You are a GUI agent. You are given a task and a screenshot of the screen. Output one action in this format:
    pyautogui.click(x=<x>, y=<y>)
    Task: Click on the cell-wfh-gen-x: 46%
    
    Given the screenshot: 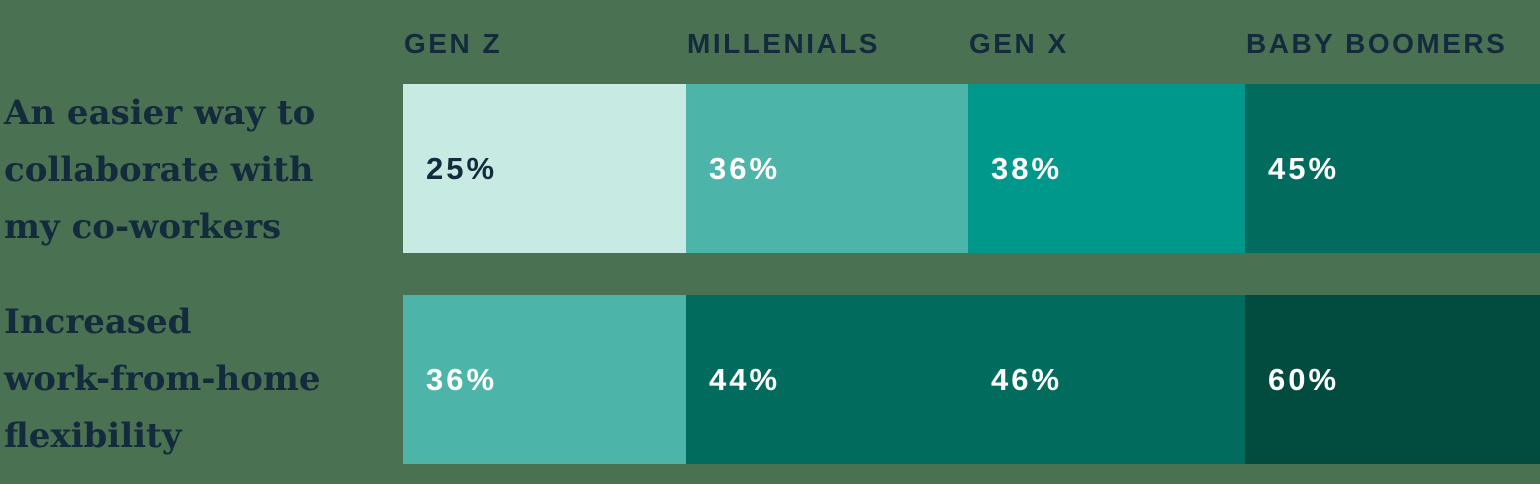 What is the action you would take?
    pyautogui.click(x=1106, y=379)
    